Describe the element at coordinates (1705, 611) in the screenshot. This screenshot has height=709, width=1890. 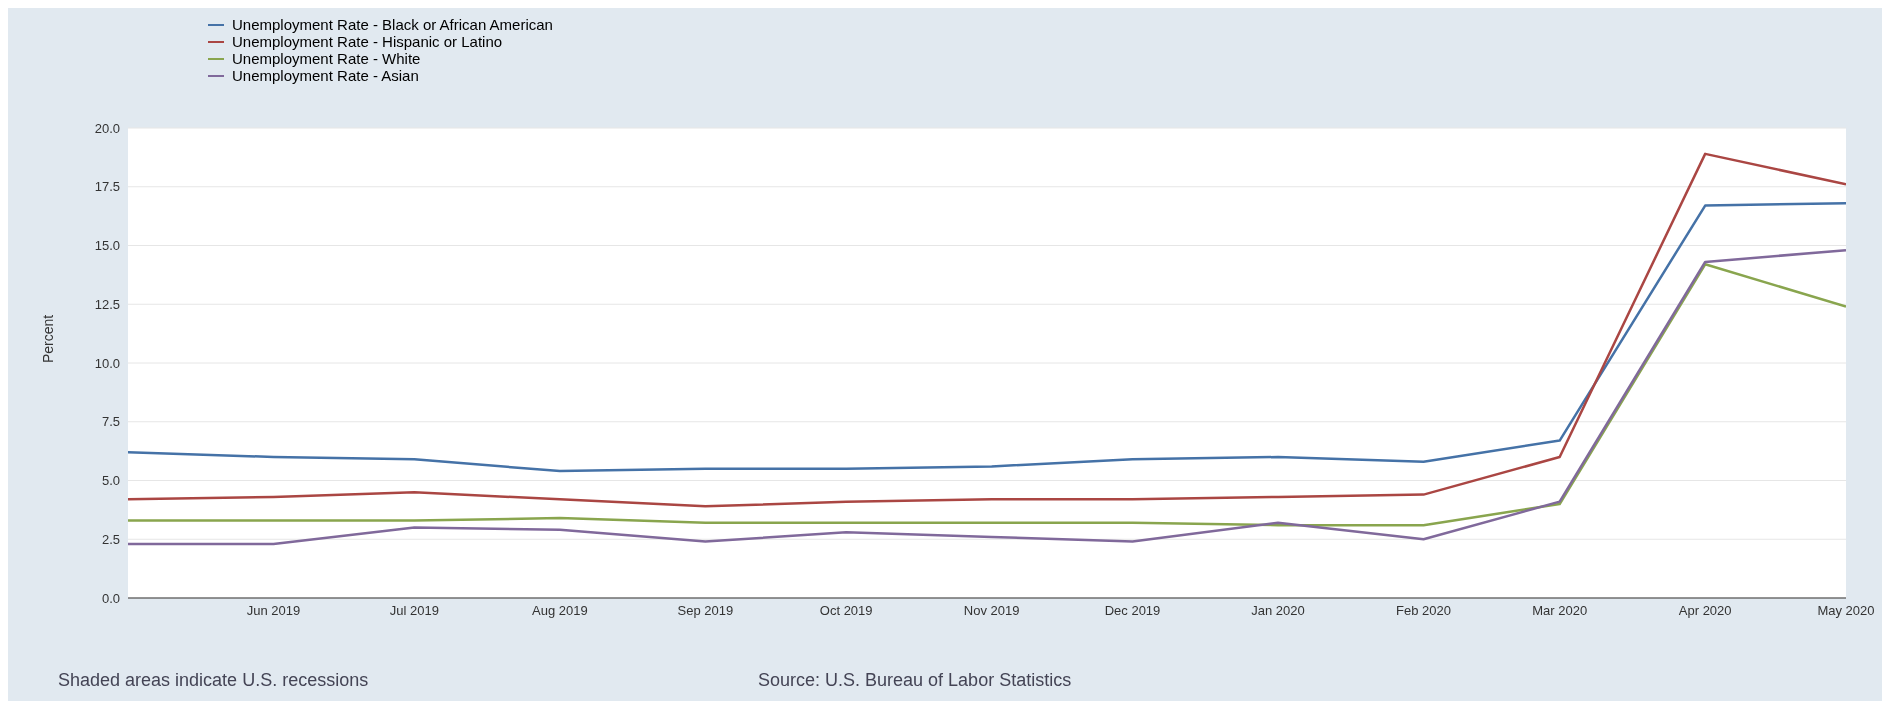
I see `x-tick-label: Apr 2020` at that location.